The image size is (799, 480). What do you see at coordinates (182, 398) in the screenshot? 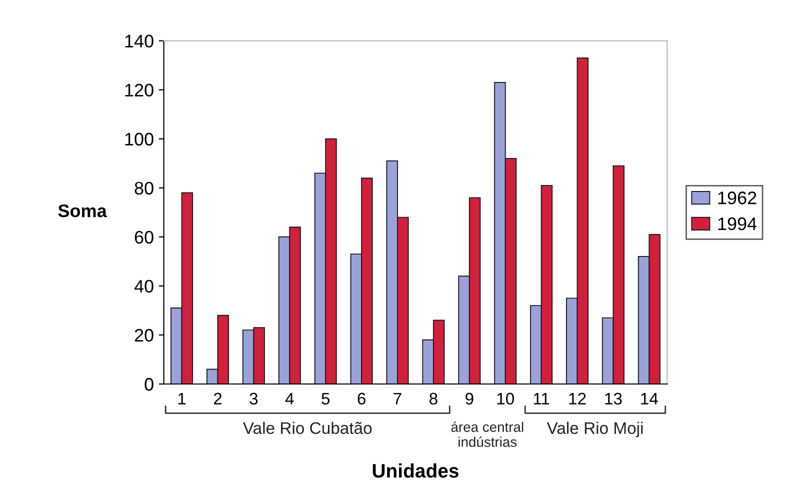
I see `x-tick-label: 1` at bounding box center [182, 398].